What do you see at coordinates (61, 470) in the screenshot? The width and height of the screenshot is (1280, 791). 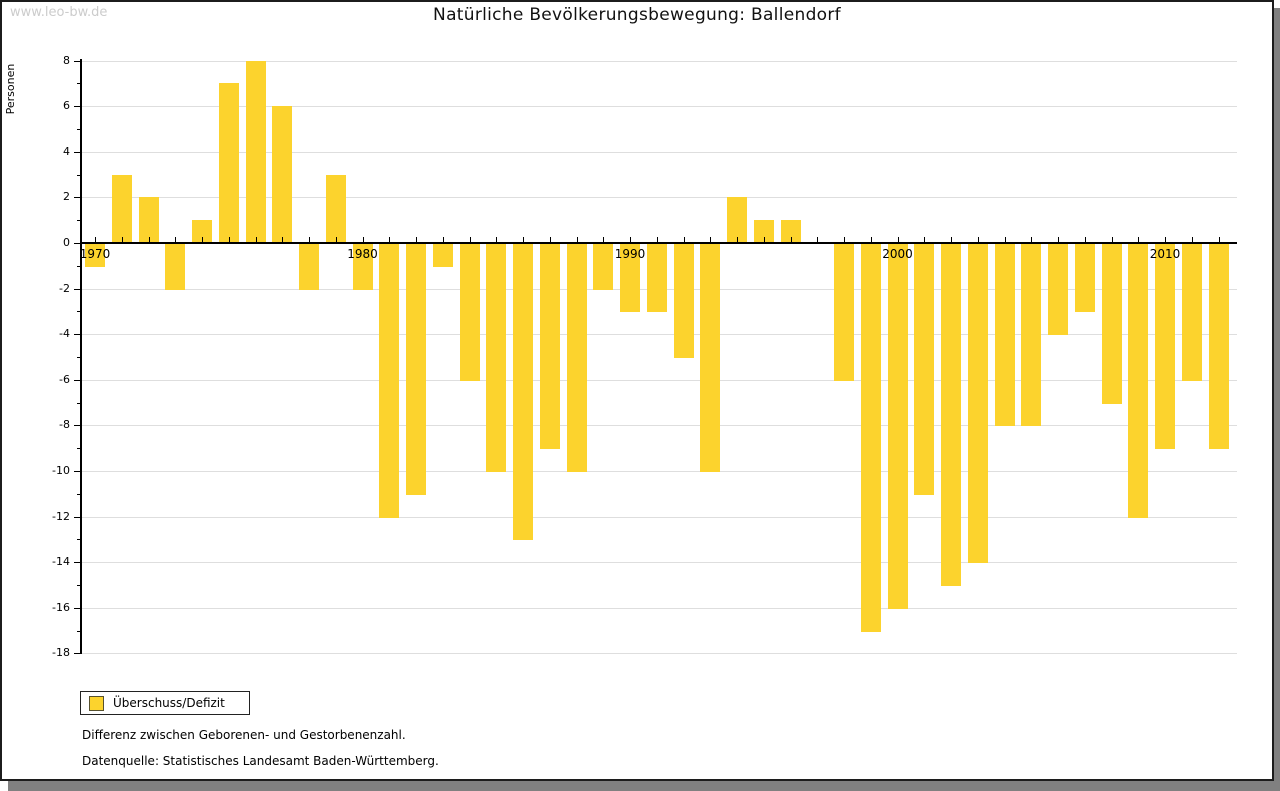 I see `y-tick-label: -10` at bounding box center [61, 470].